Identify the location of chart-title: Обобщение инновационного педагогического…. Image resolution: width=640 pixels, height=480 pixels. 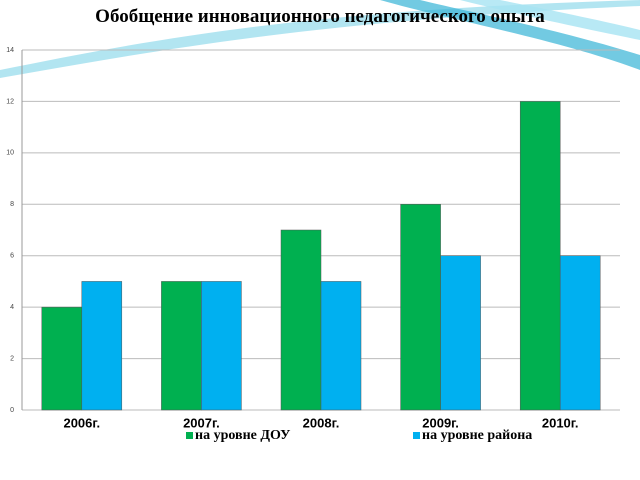
(320, 16).